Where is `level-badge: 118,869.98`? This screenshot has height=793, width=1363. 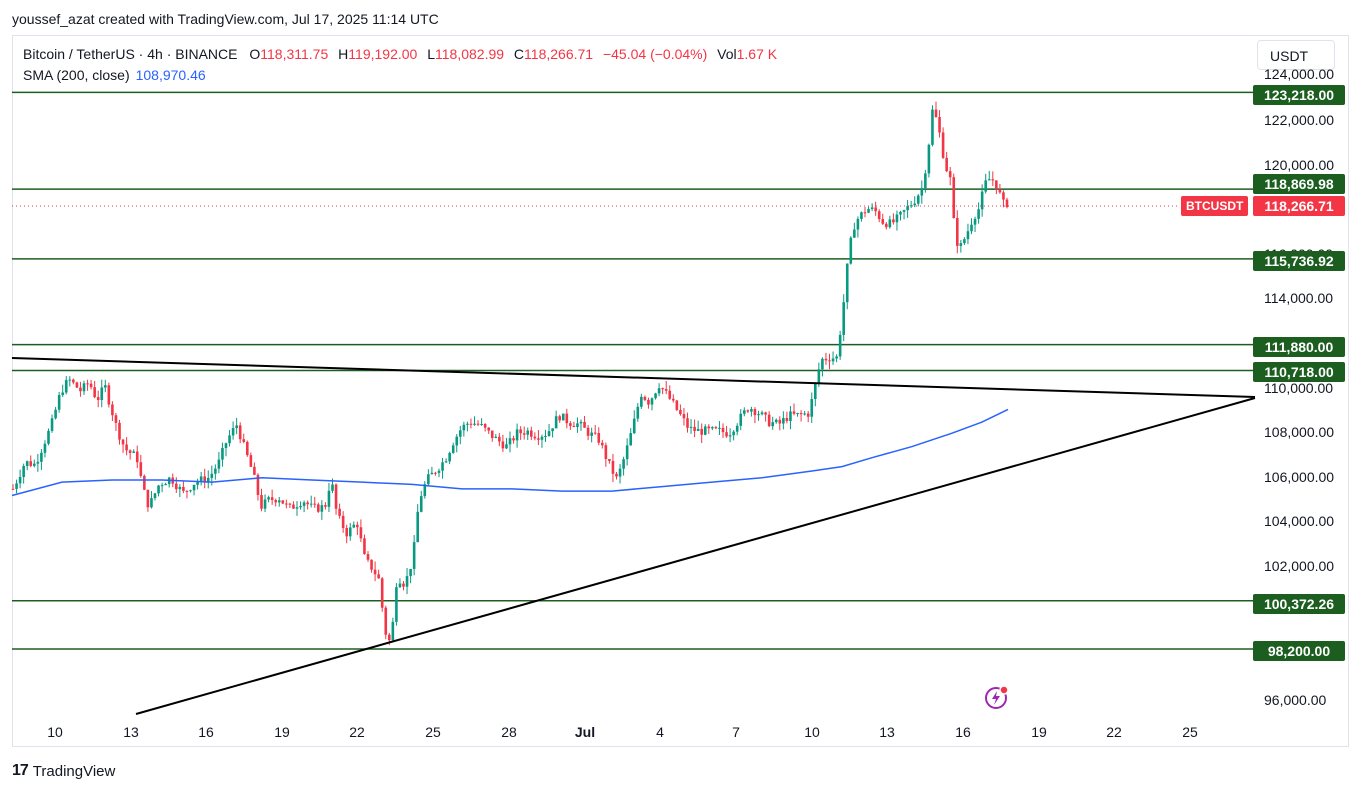
level-badge: 118,869.98 is located at coordinates (1299, 184).